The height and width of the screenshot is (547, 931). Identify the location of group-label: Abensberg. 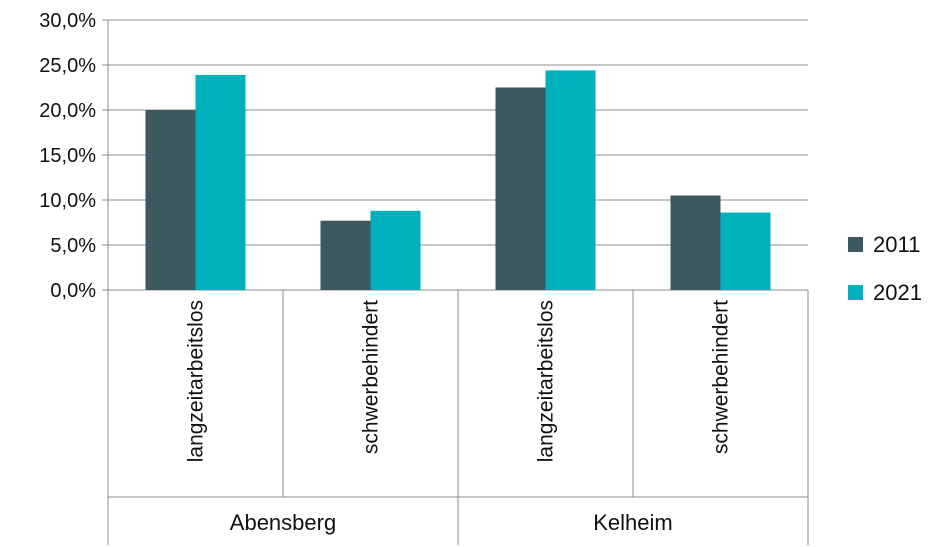
(283, 522).